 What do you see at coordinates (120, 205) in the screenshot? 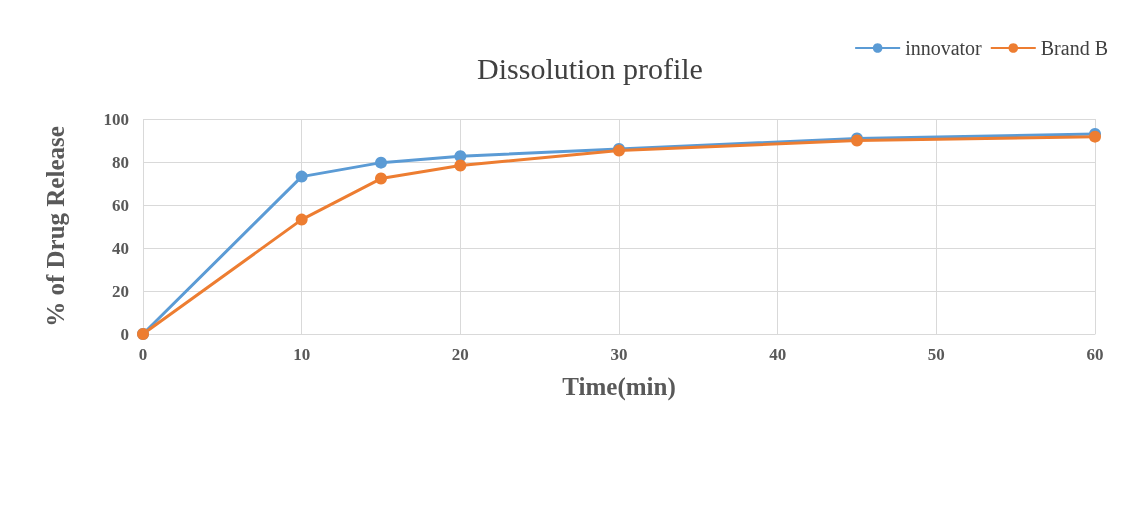
I see `y-tick-label: 60` at bounding box center [120, 205].